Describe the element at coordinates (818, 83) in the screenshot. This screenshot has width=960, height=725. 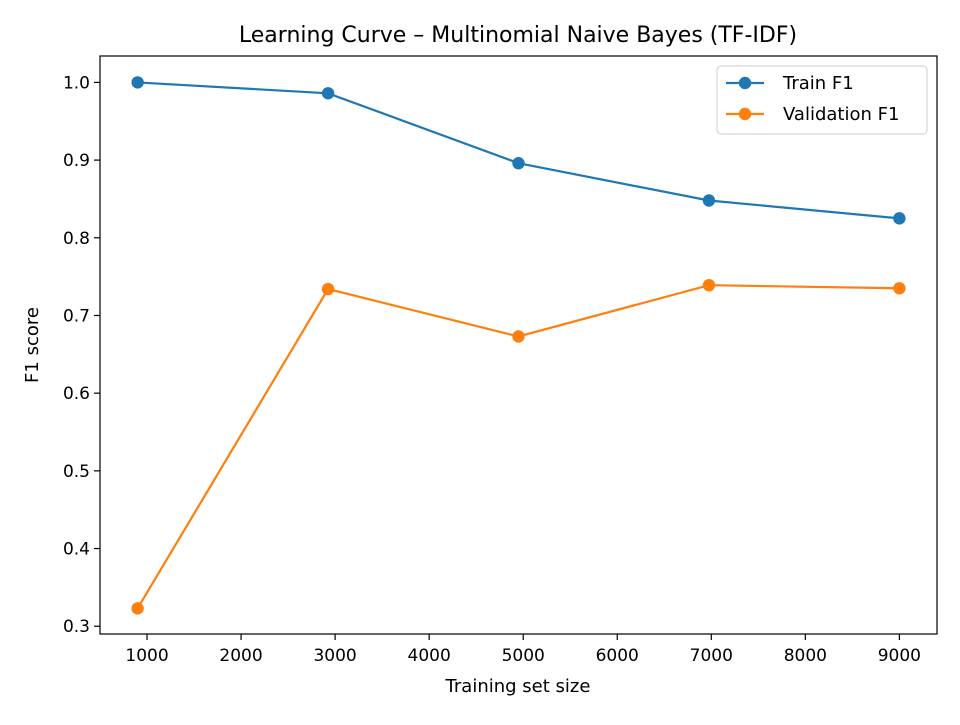
I see `legend-label: Train F1` at that location.